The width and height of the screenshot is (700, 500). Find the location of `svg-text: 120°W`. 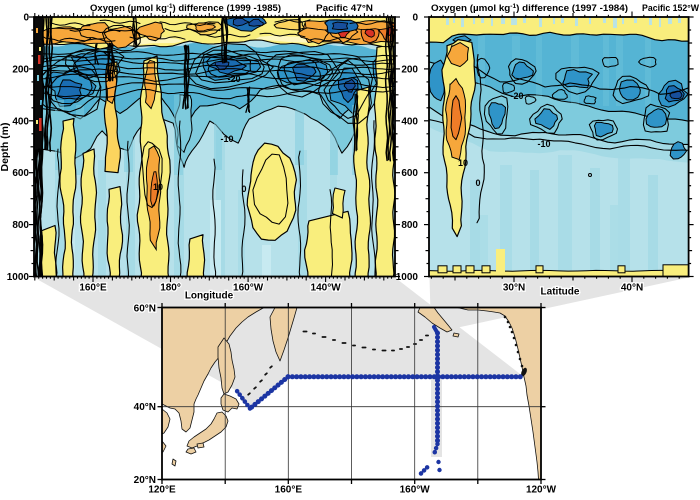

svg-text: 120°W is located at coordinates (541, 490).